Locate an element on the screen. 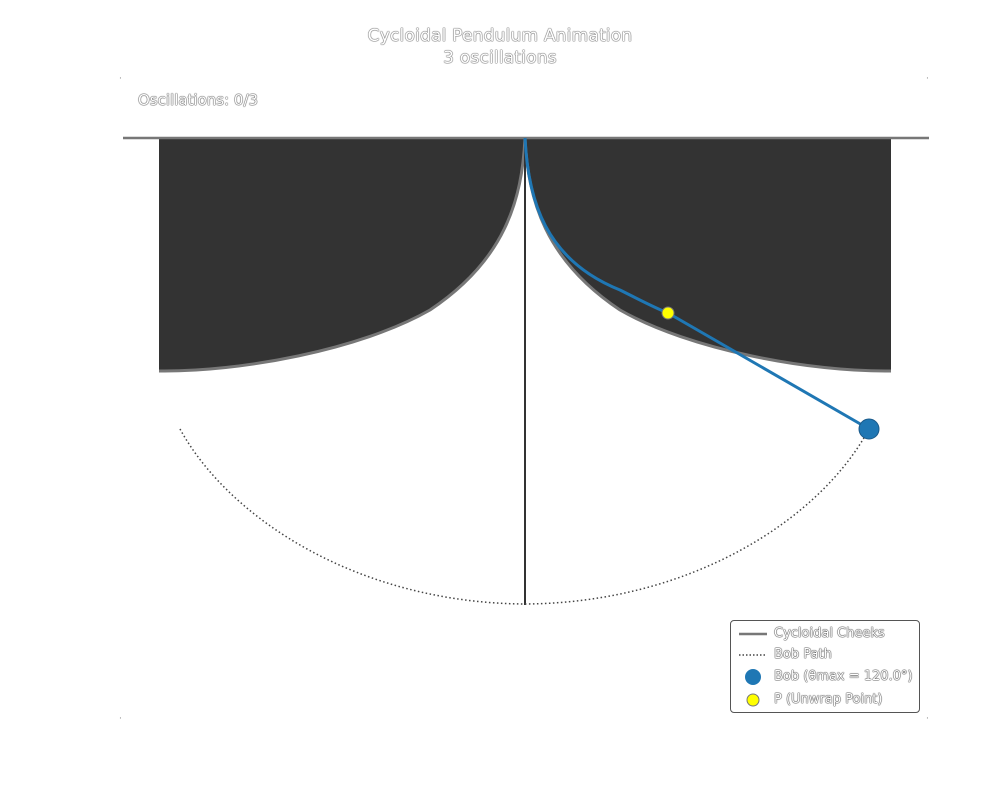  legend-label-point: P (Unwrap Point) is located at coordinates (828, 699).